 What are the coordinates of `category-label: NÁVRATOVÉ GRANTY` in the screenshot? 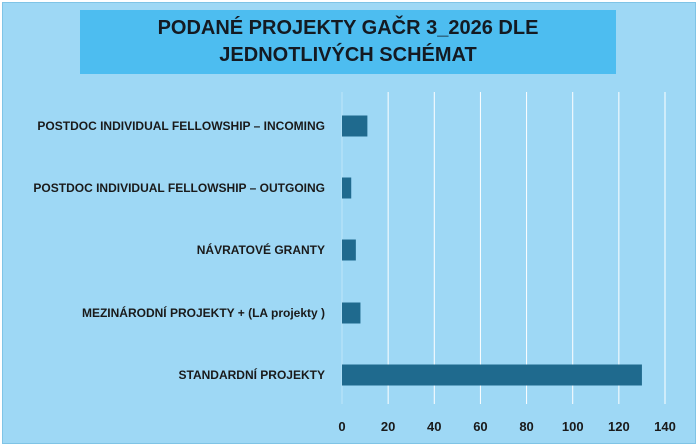 It's located at (261, 249).